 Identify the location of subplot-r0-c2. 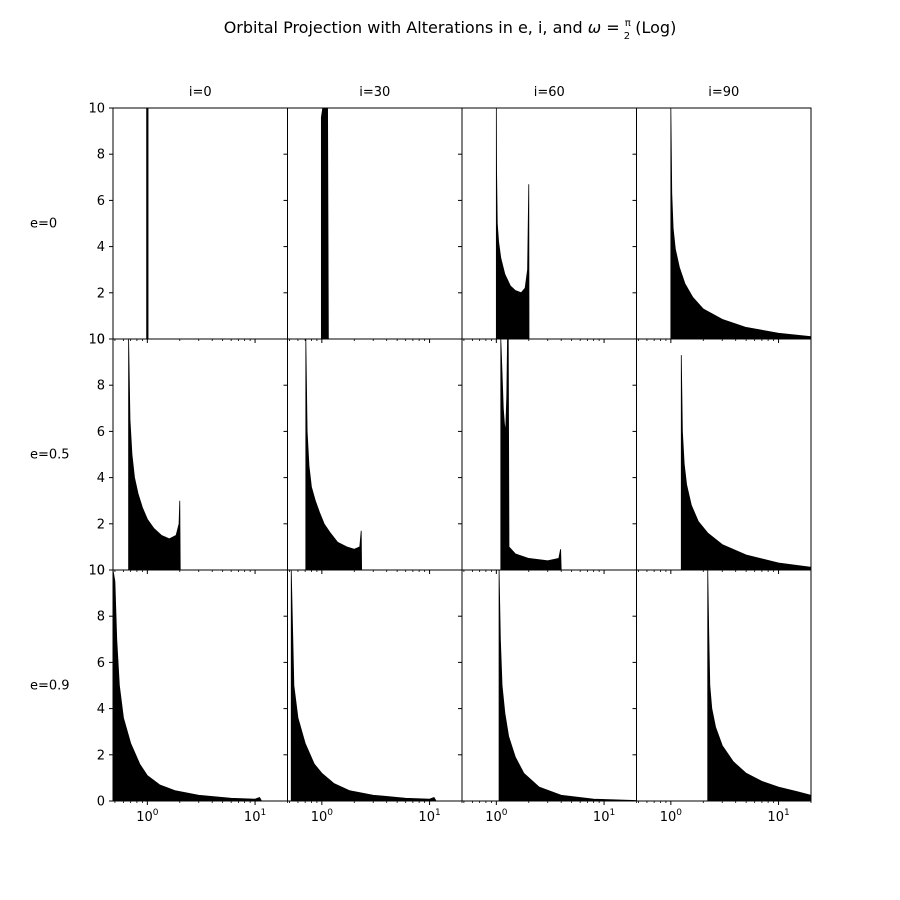
(547, 225).